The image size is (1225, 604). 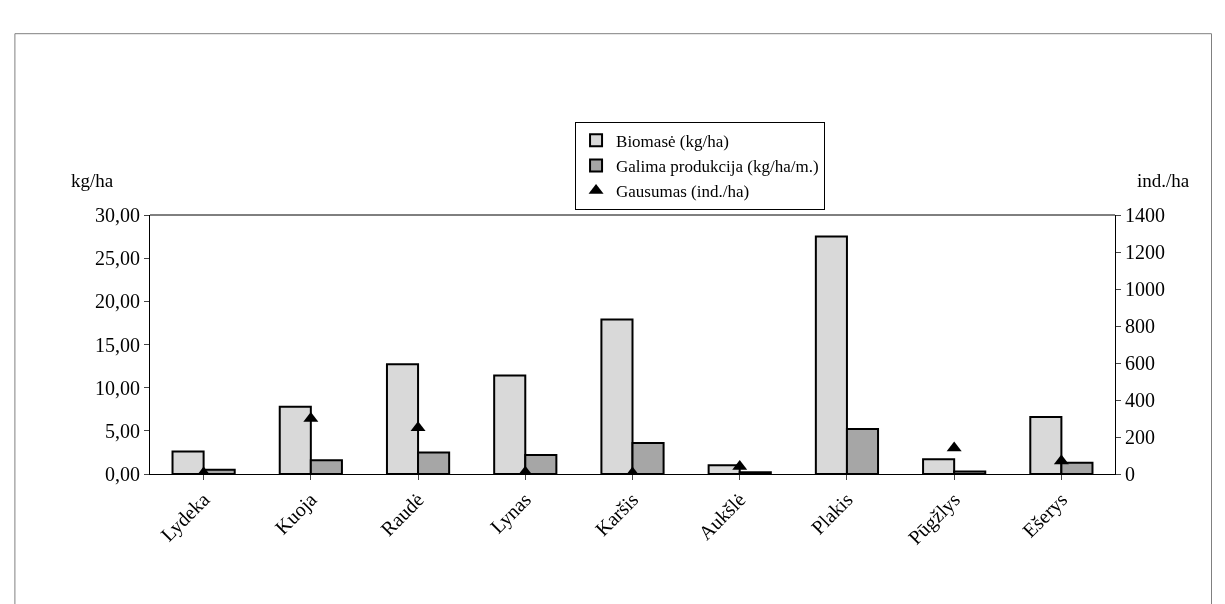 What do you see at coordinates (1140, 363) in the screenshot?
I see `y2-tick-label: 600` at bounding box center [1140, 363].